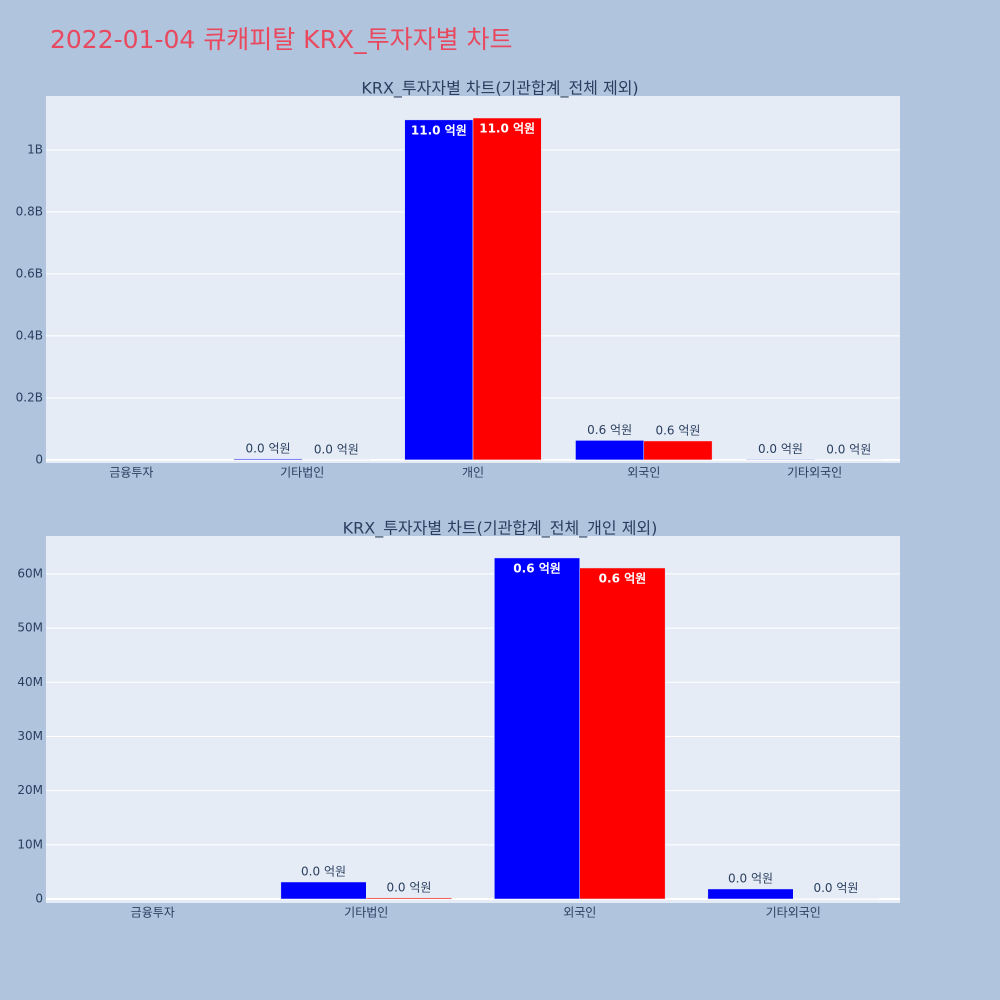  Describe the element at coordinates (281, 39) in the screenshot. I see `page-title: 2022-01-04 큐캐피탈 KRX_투자자별 차트` at that location.